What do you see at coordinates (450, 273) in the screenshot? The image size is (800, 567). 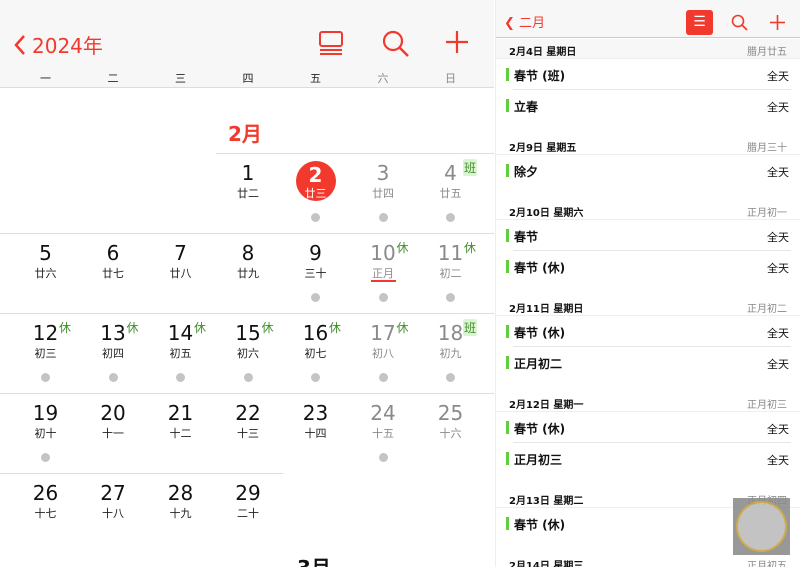 I see `day-cell-11: 11 初二休` at bounding box center [450, 273].